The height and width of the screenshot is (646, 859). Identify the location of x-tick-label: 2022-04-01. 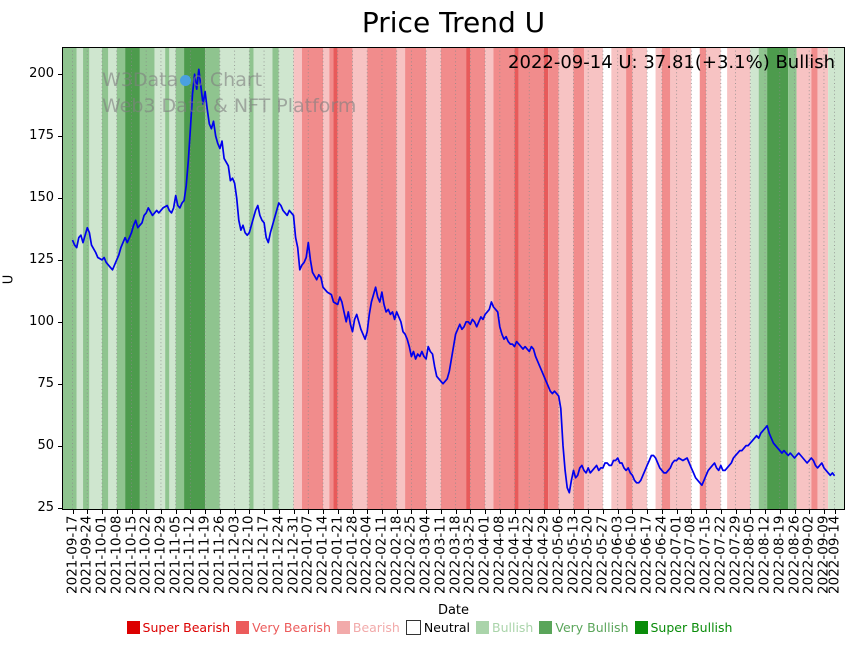
(484, 554).